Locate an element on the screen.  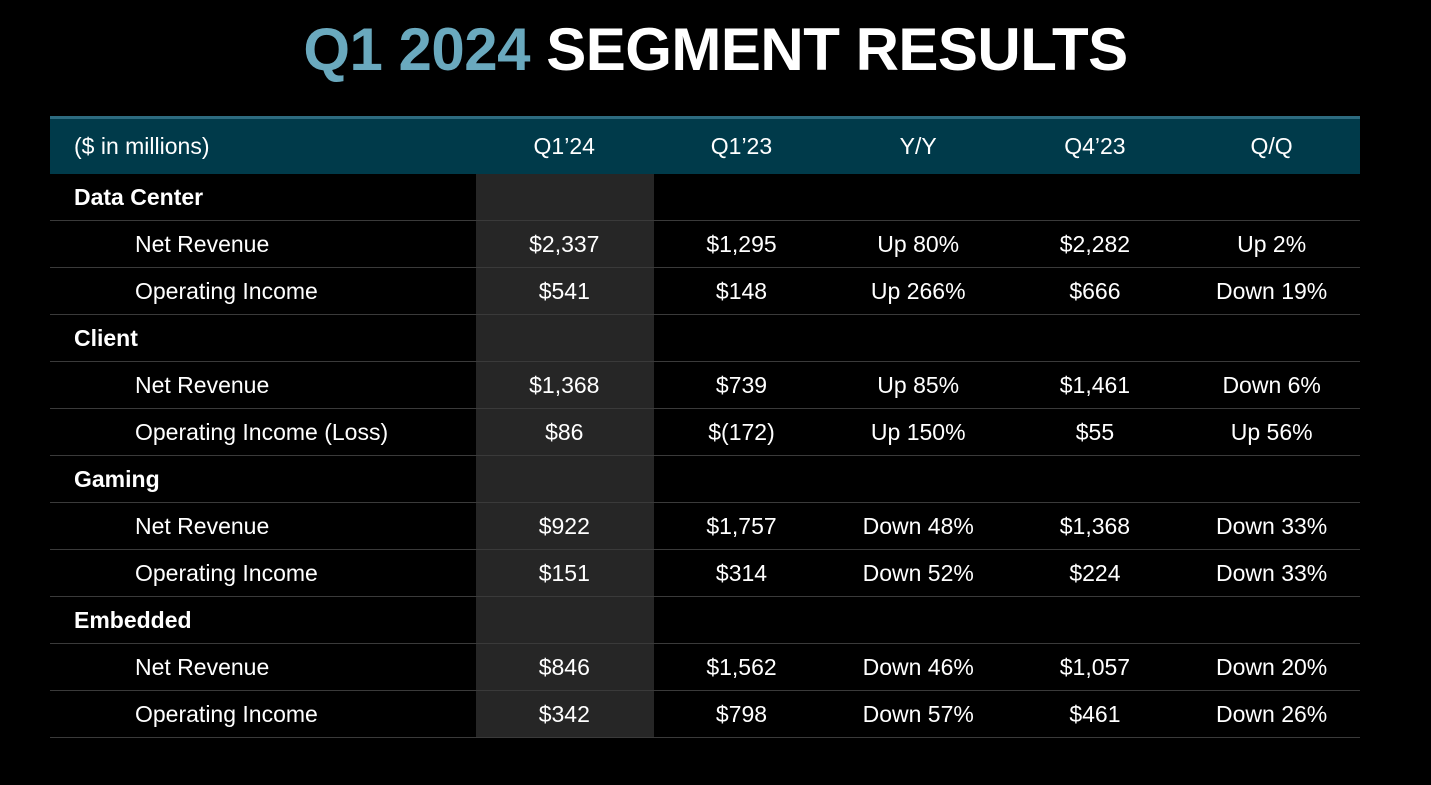
value-q4-23: $461 is located at coordinates (1095, 713).